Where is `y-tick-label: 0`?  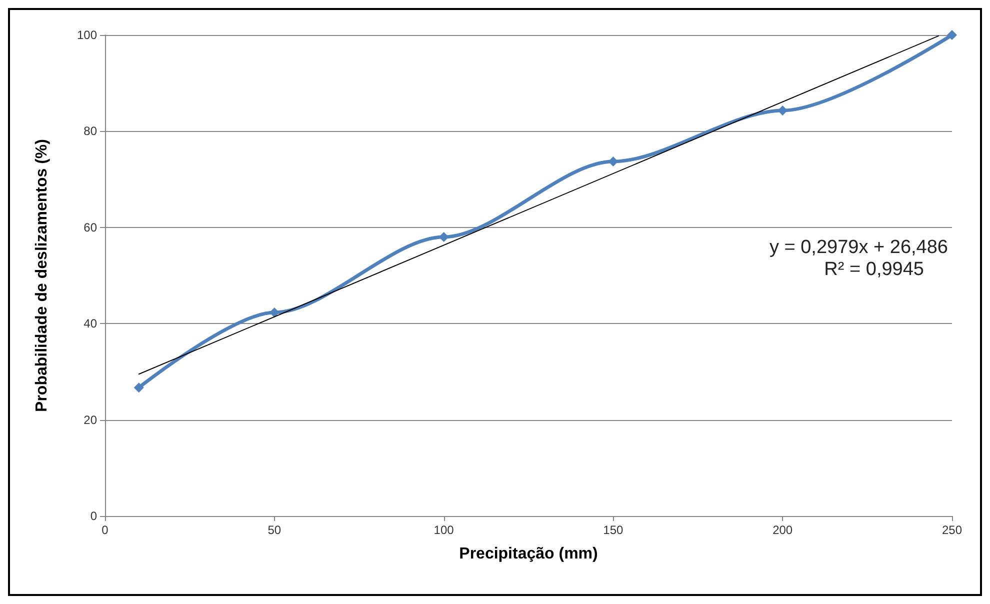
y-tick-label: 0 is located at coordinates (94, 516).